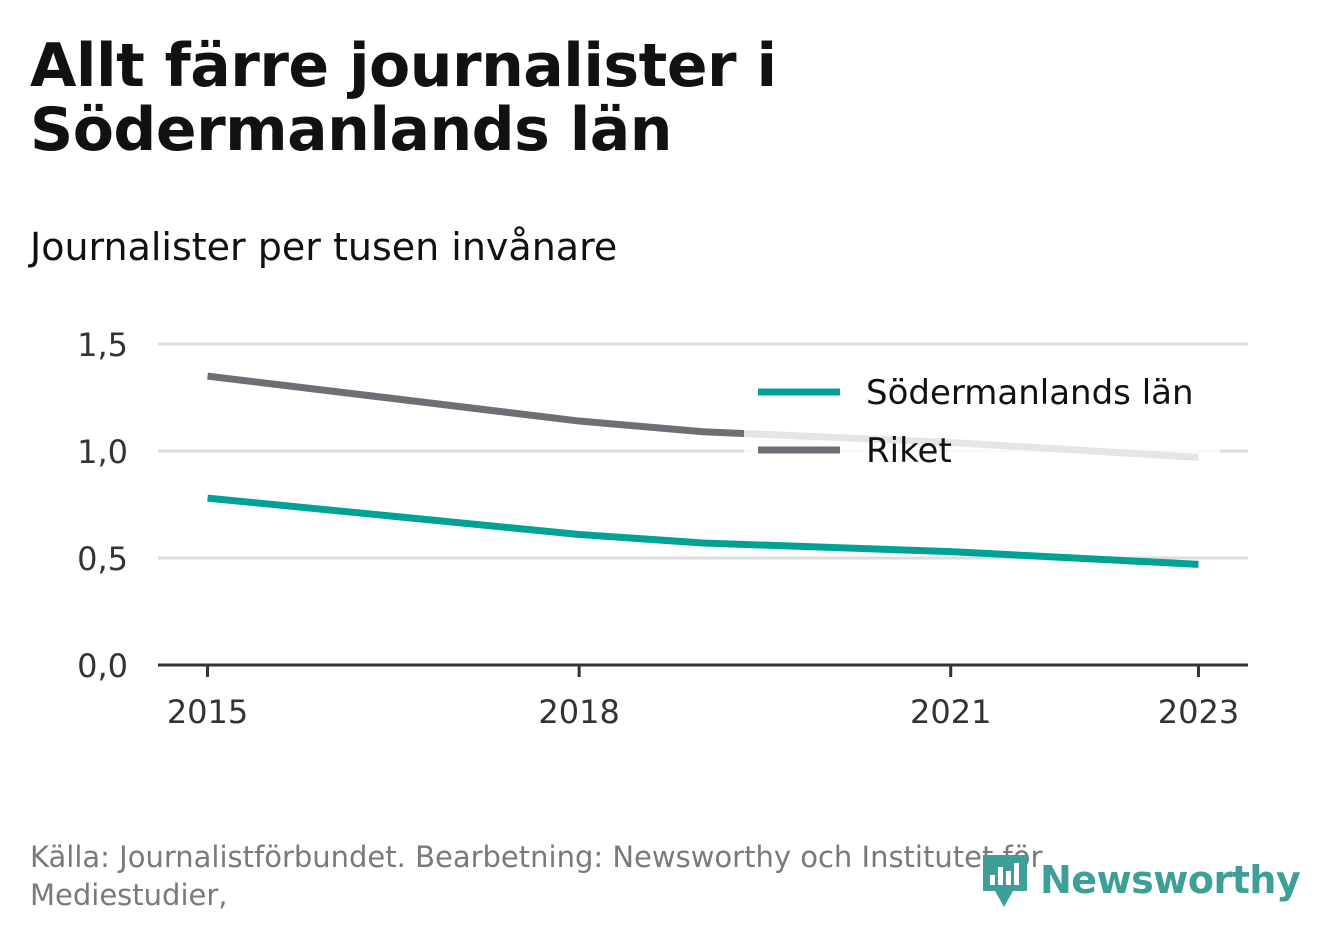 Image resolution: width=1322 pixels, height=939 pixels. Describe the element at coordinates (909, 451) in the screenshot. I see `legend-label: Riket` at that location.